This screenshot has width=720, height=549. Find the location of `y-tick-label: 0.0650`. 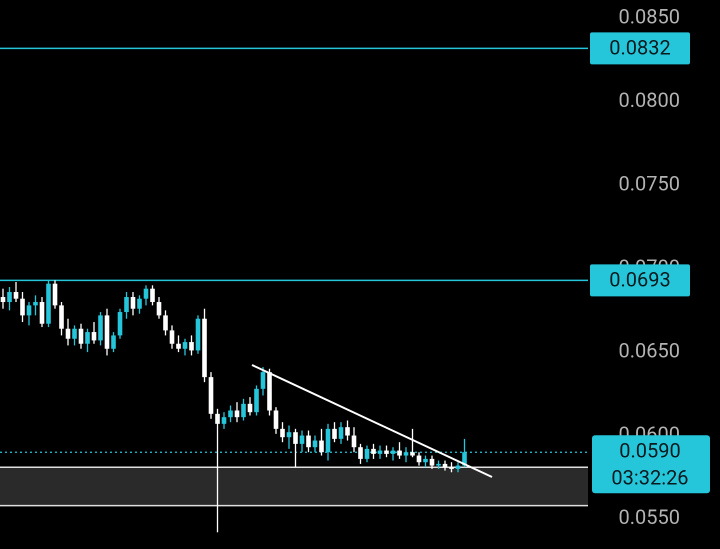

y-tick-label: 0.0650 is located at coordinates (649, 350).